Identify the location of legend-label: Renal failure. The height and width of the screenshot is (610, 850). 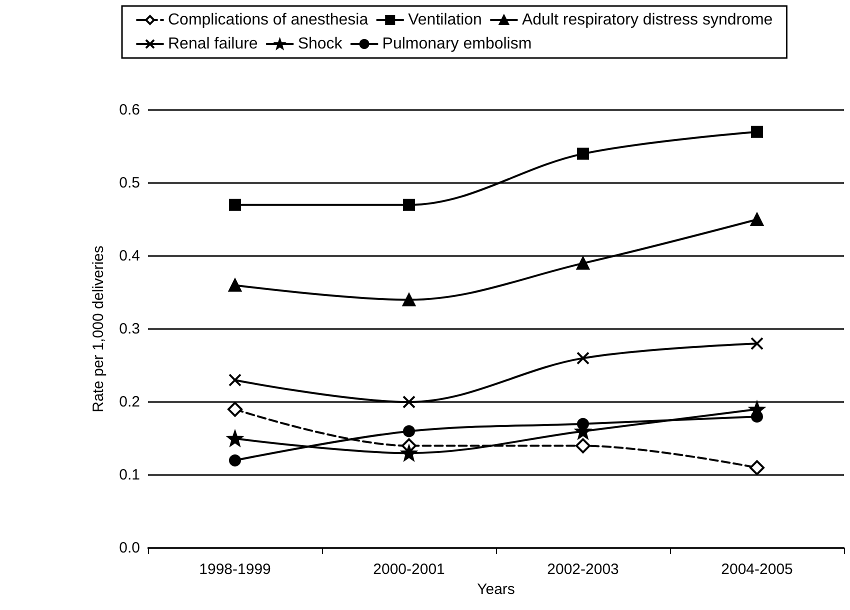
(213, 44).